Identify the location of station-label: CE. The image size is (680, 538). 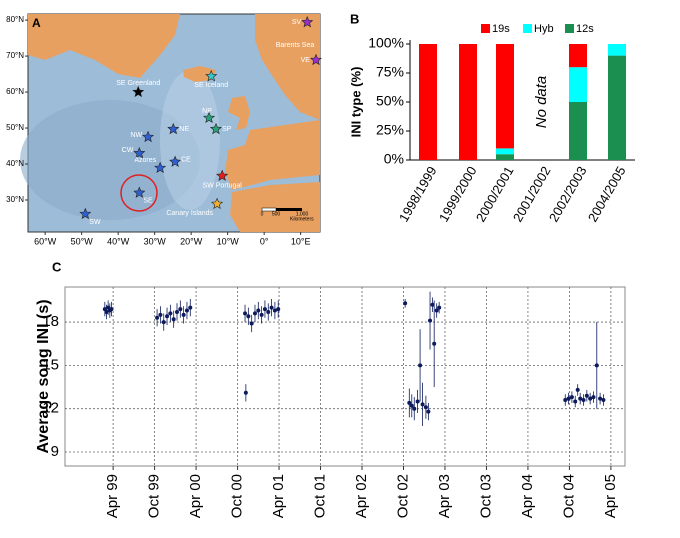
(186, 160).